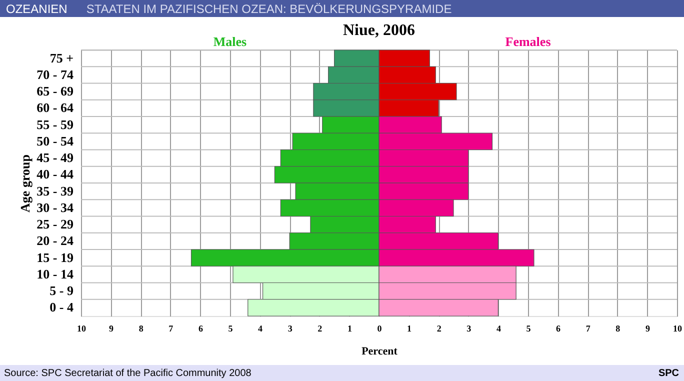 The width and height of the screenshot is (684, 381). I want to click on y-tick-label: 70 - 74, so click(55, 74).